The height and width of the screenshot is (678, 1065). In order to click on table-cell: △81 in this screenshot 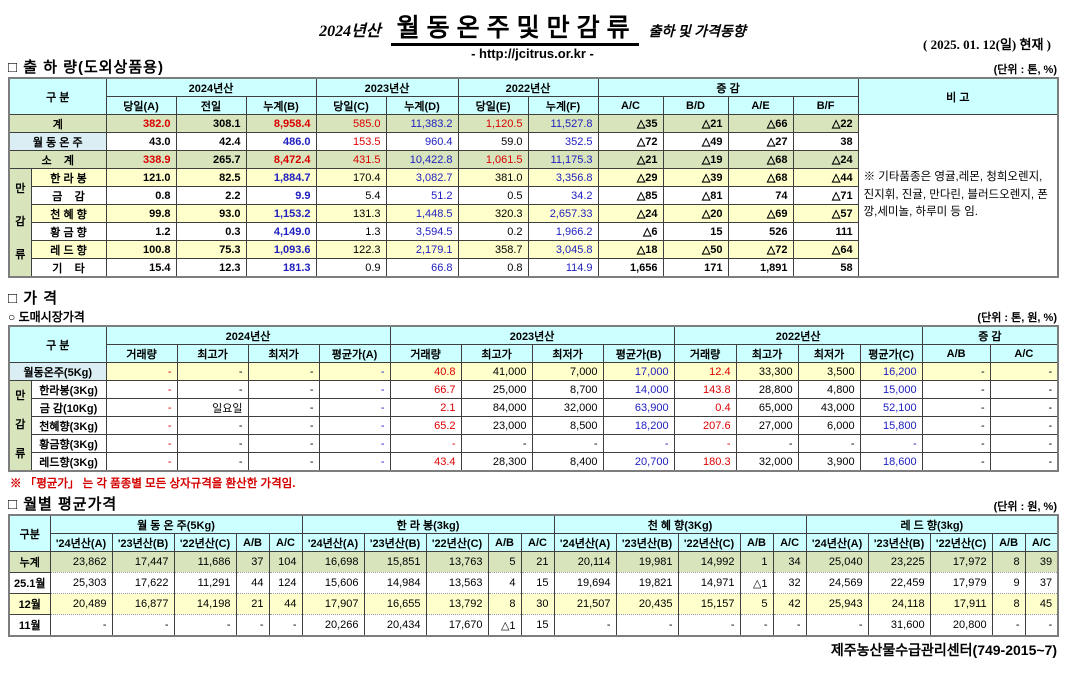, I will do `click(695, 195)`.